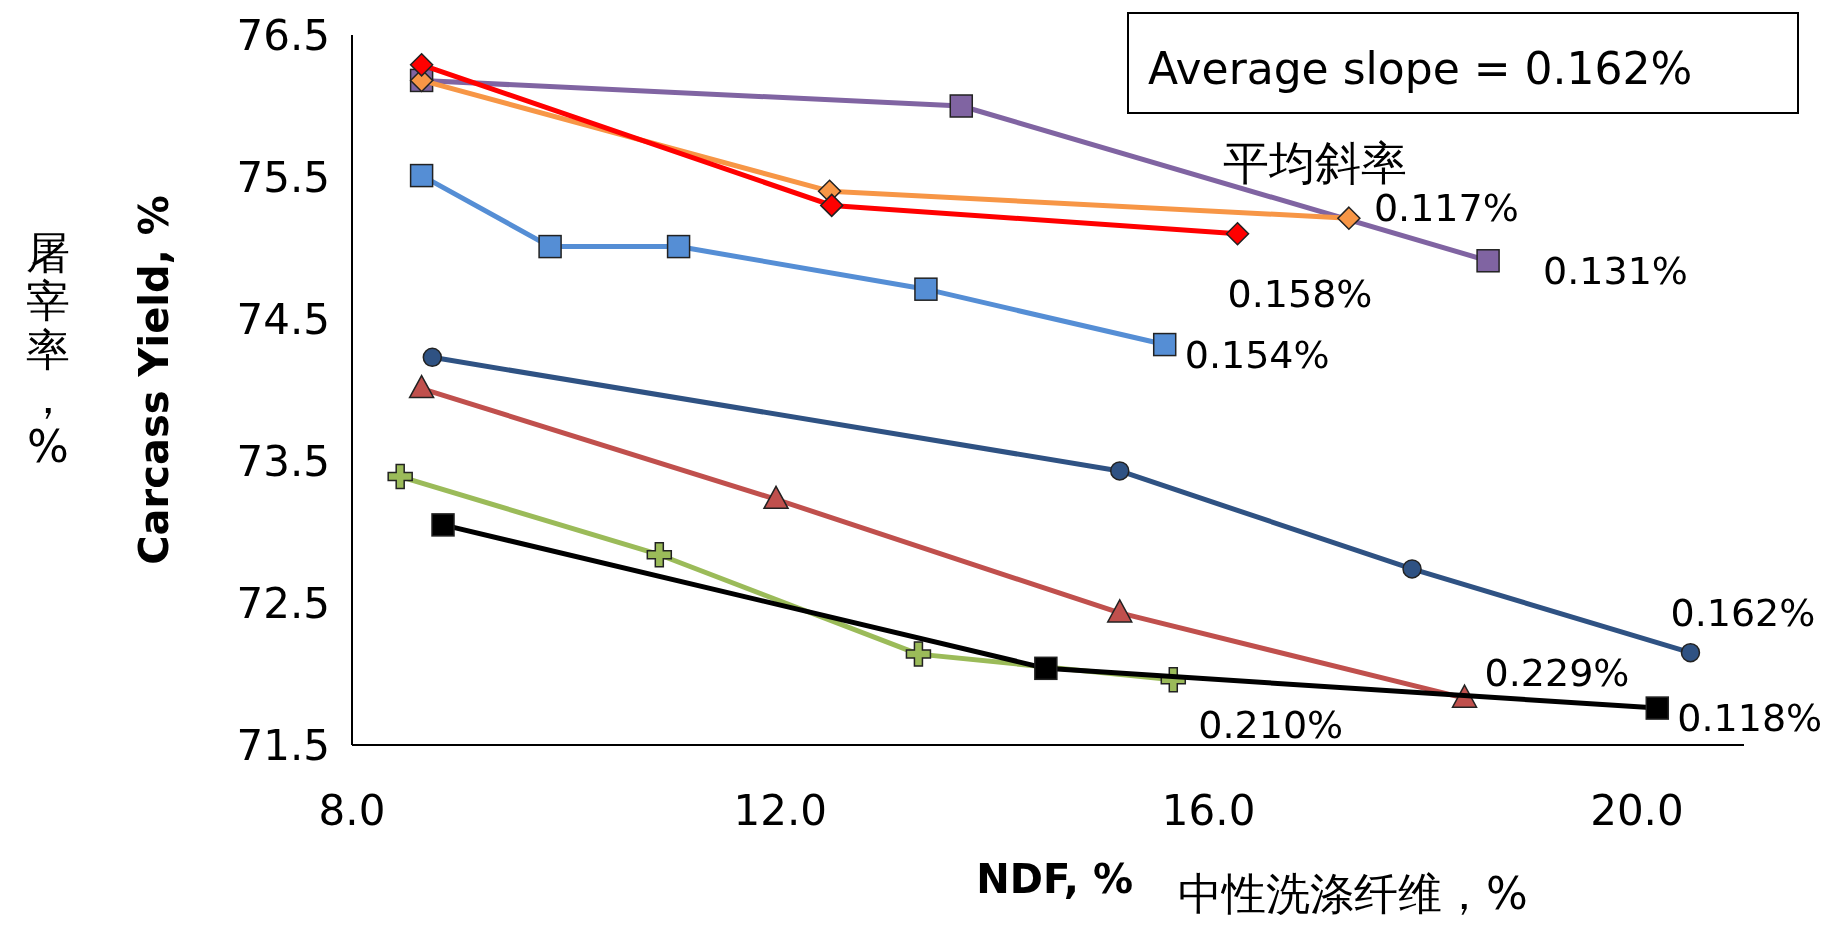  What do you see at coordinates (1750, 718) in the screenshot?
I see `annotation: 0.118%` at bounding box center [1750, 718].